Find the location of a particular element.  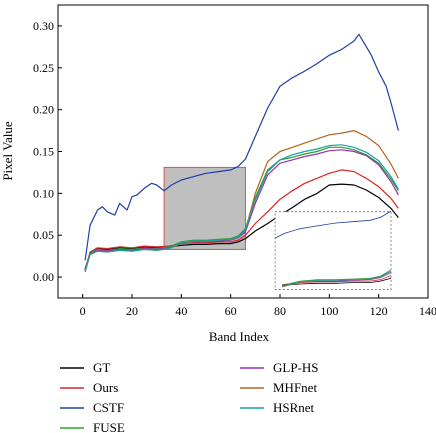

y-axis-ticks: 0.00 0.05 0.10 0.15 0.20 0.25 0.30 is located at coordinates (47, 151).